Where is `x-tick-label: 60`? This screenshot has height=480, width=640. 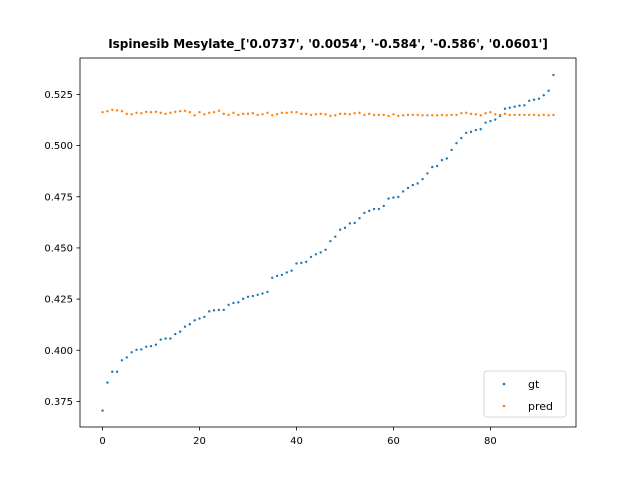
x-tick-label: 60 is located at coordinates (393, 441).